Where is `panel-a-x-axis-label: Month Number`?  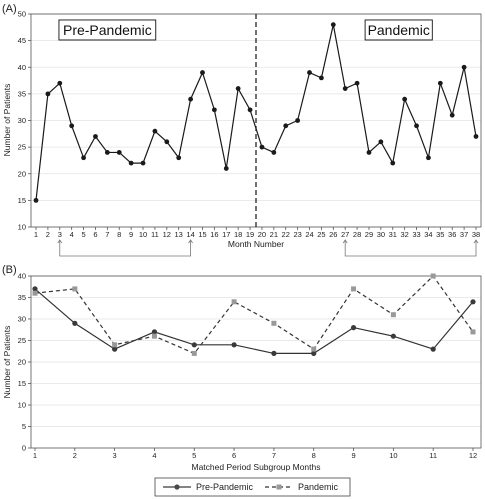 panel-a-x-axis-label: Month Number is located at coordinates (256, 244).